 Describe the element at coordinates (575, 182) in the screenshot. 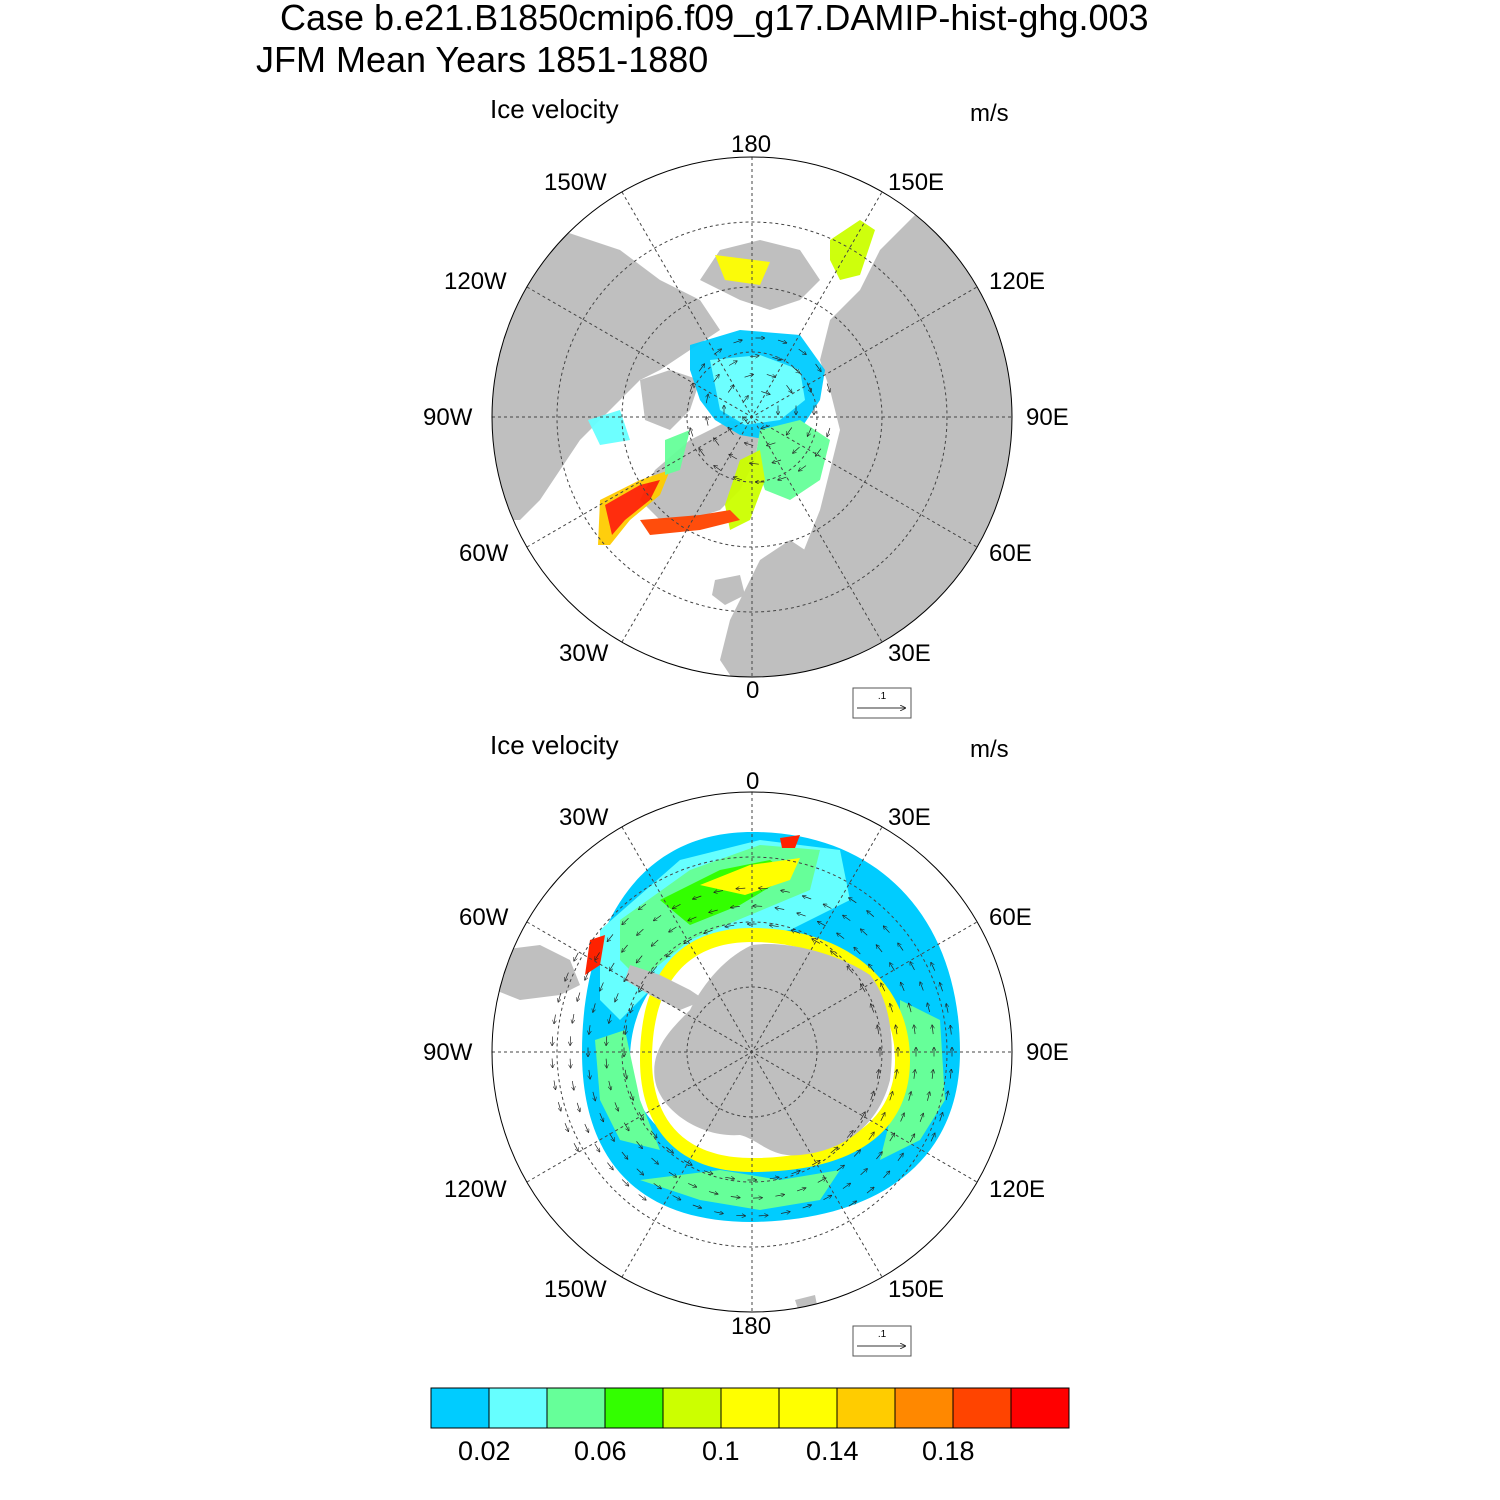

I see `north-lon-label-150w: 150W` at that location.